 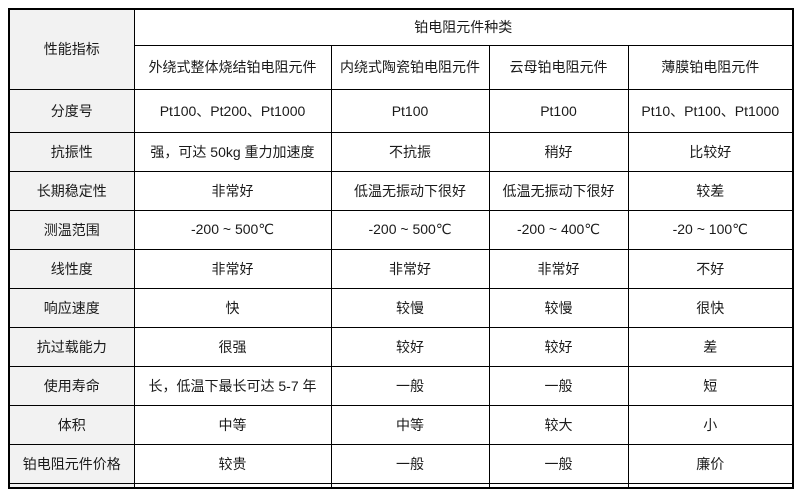 What do you see at coordinates (232, 463) in the screenshot?
I see `cell-value: 较贵` at bounding box center [232, 463].